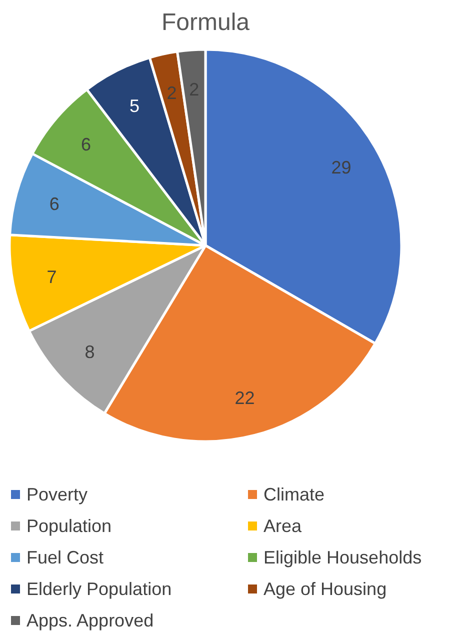 The image size is (465, 631). Describe the element at coordinates (65, 558) in the screenshot. I see `legend-label: Fuel Cost` at that location.